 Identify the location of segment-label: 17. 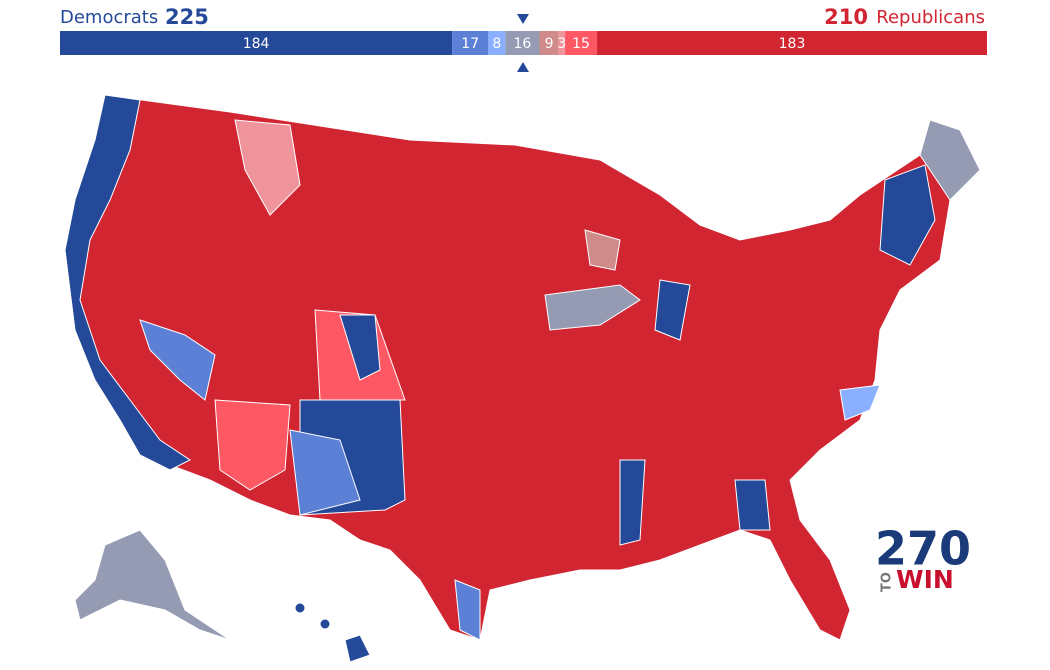
(470, 44).